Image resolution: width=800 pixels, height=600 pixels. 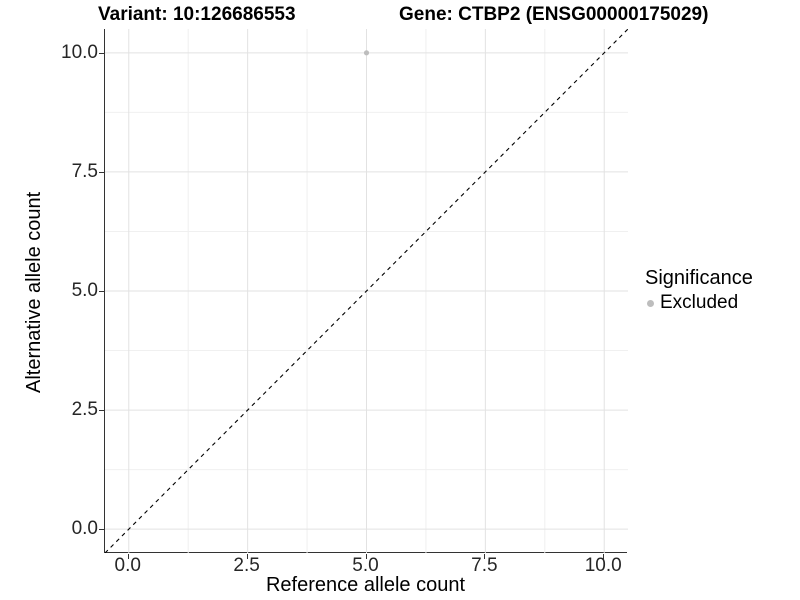 What do you see at coordinates (84, 529) in the screenshot?
I see `y-tick-label: 0.0` at bounding box center [84, 529].